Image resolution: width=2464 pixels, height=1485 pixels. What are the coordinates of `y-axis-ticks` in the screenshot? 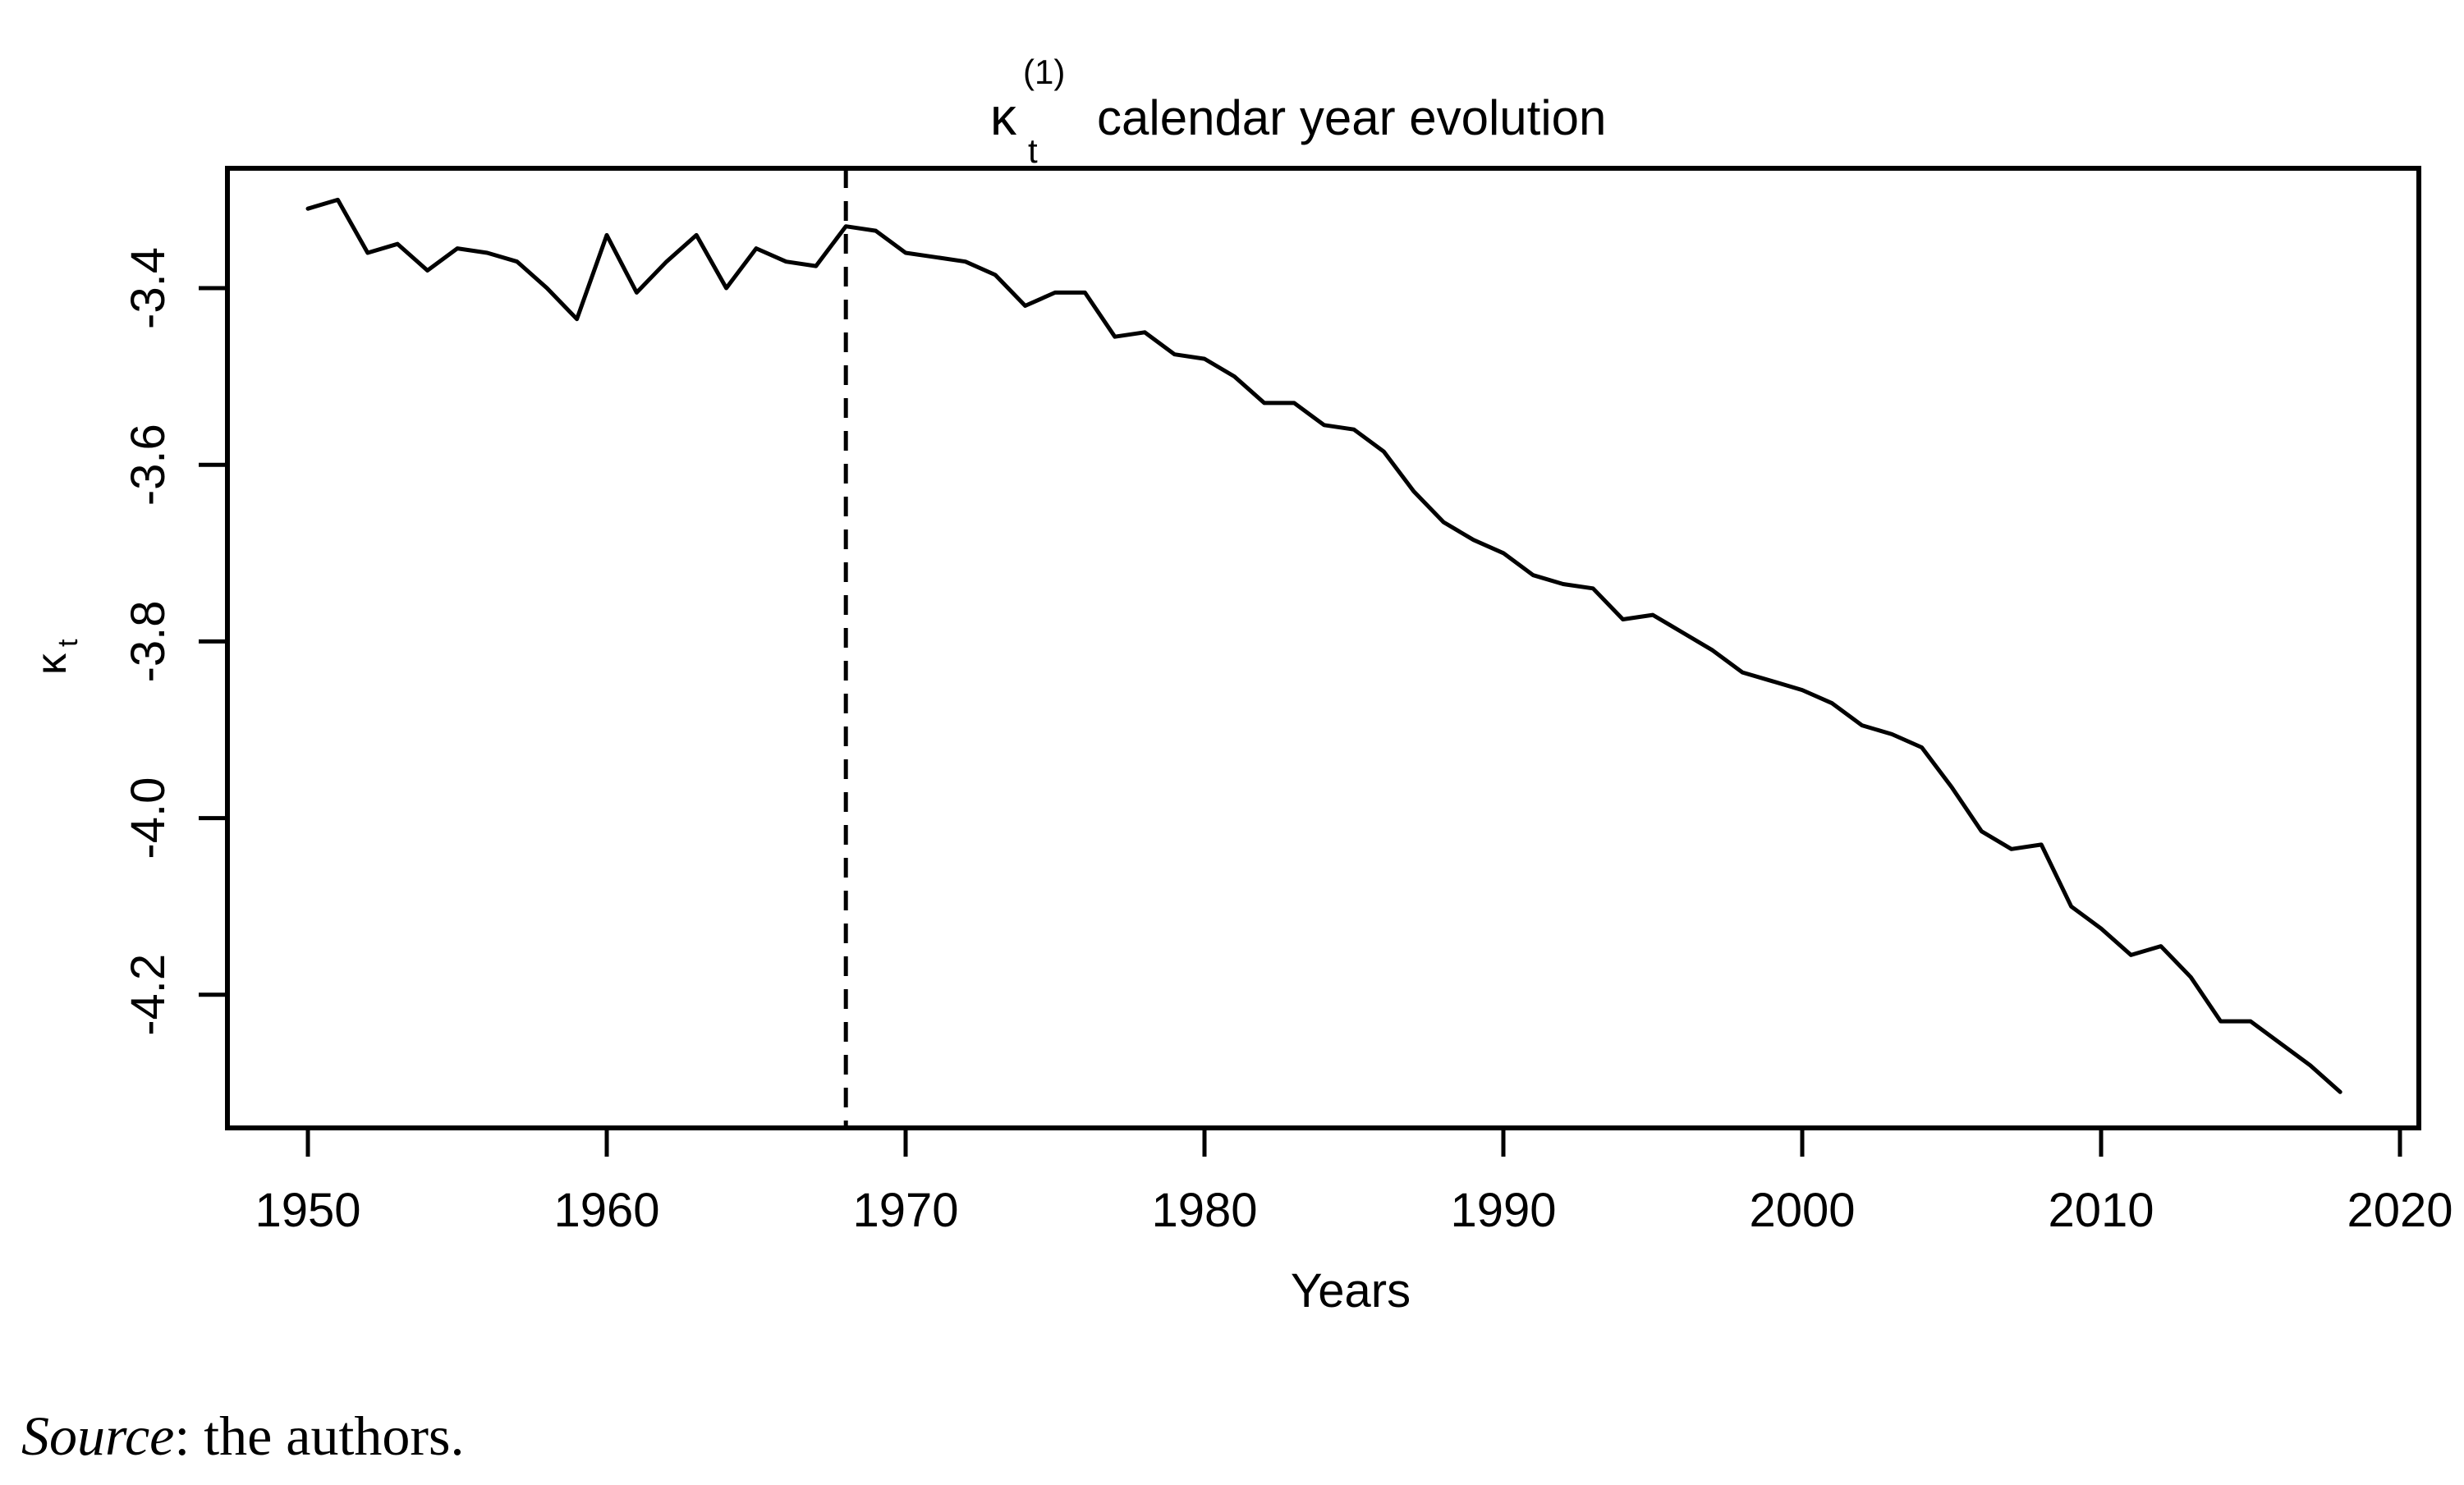 It's located at (213, 642).